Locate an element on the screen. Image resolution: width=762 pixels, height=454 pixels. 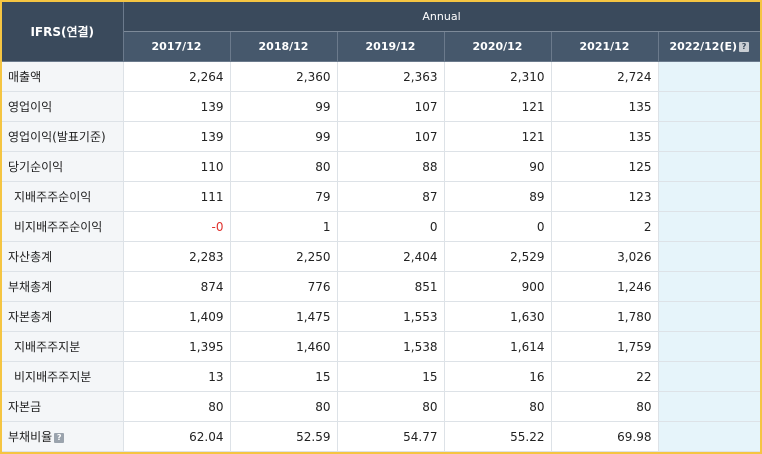
value-cell: 111 is located at coordinates (177, 196).